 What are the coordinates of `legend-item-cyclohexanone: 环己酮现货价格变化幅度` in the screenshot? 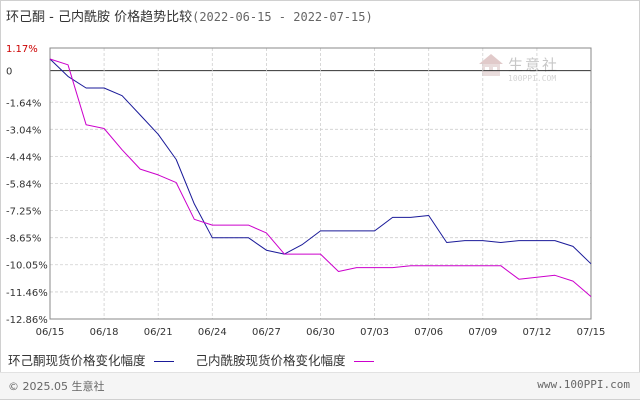 It's located at (91, 360).